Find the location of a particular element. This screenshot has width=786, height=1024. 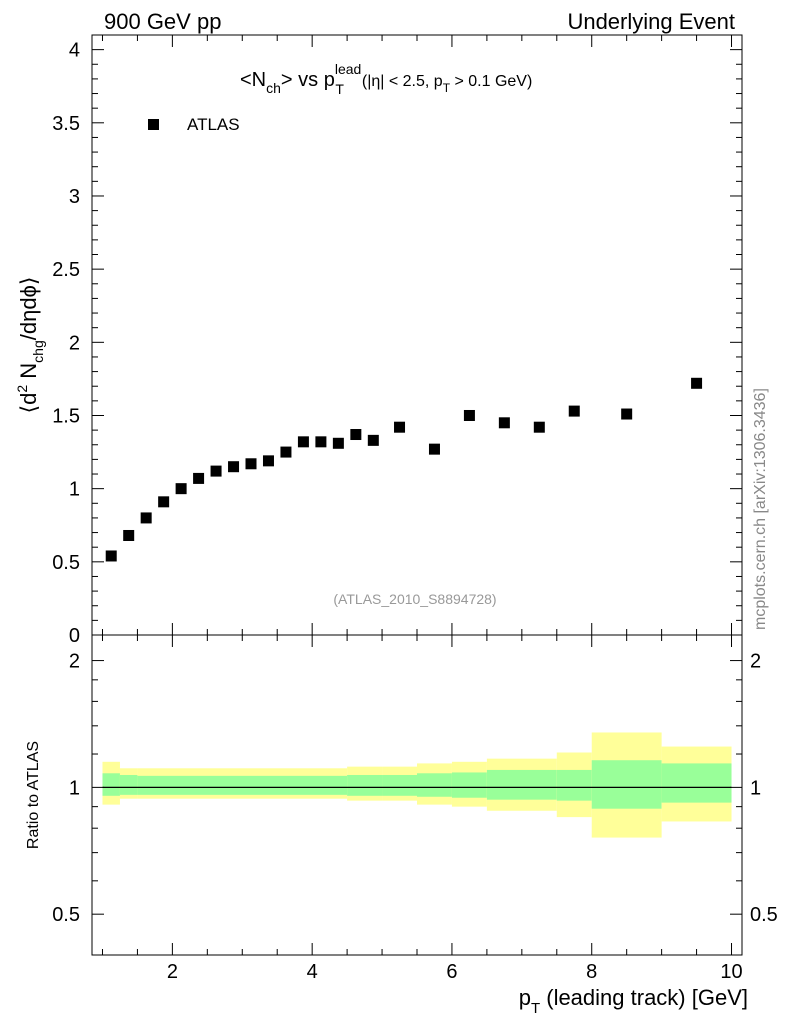

y-tick-label: 1 is located at coordinates (74, 490).